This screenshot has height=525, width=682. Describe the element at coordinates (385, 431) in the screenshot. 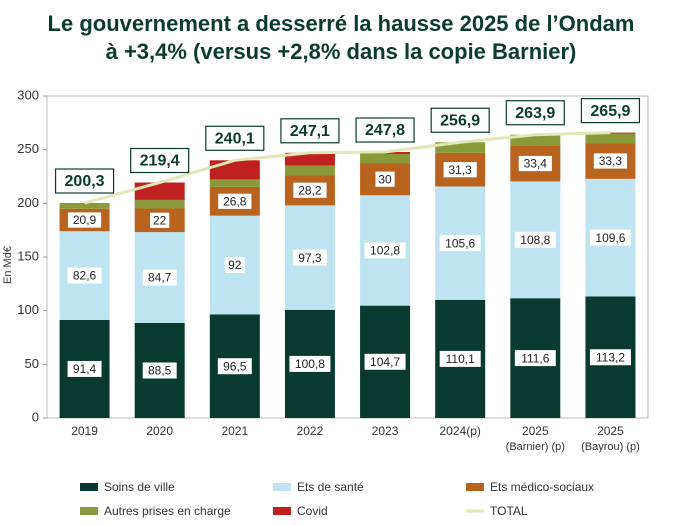

I see `x-tick-label: 2023` at that location.